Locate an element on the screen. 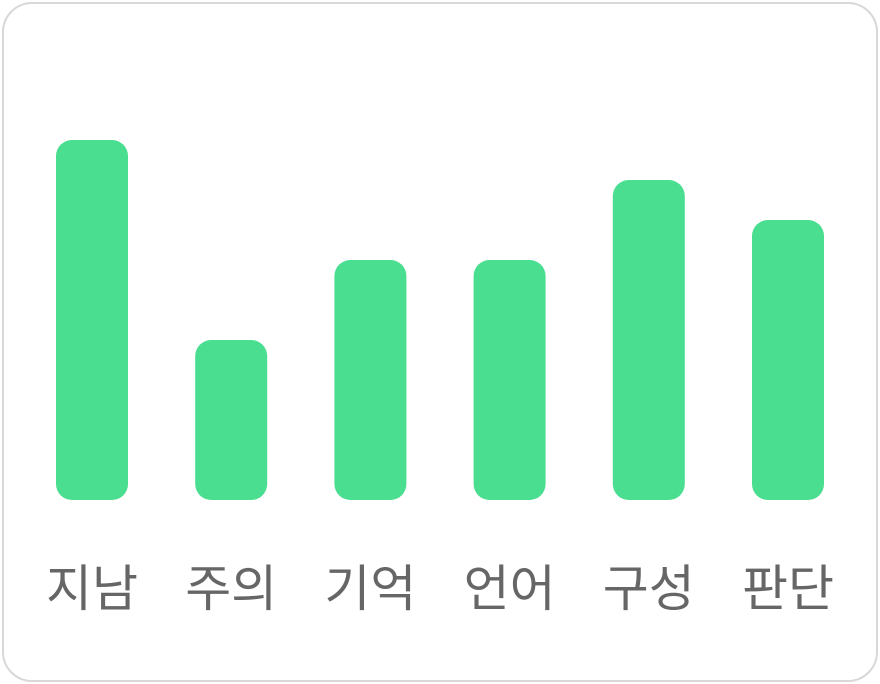 This screenshot has height=684, width=880. category-label-1: 주의 is located at coordinates (231, 589).